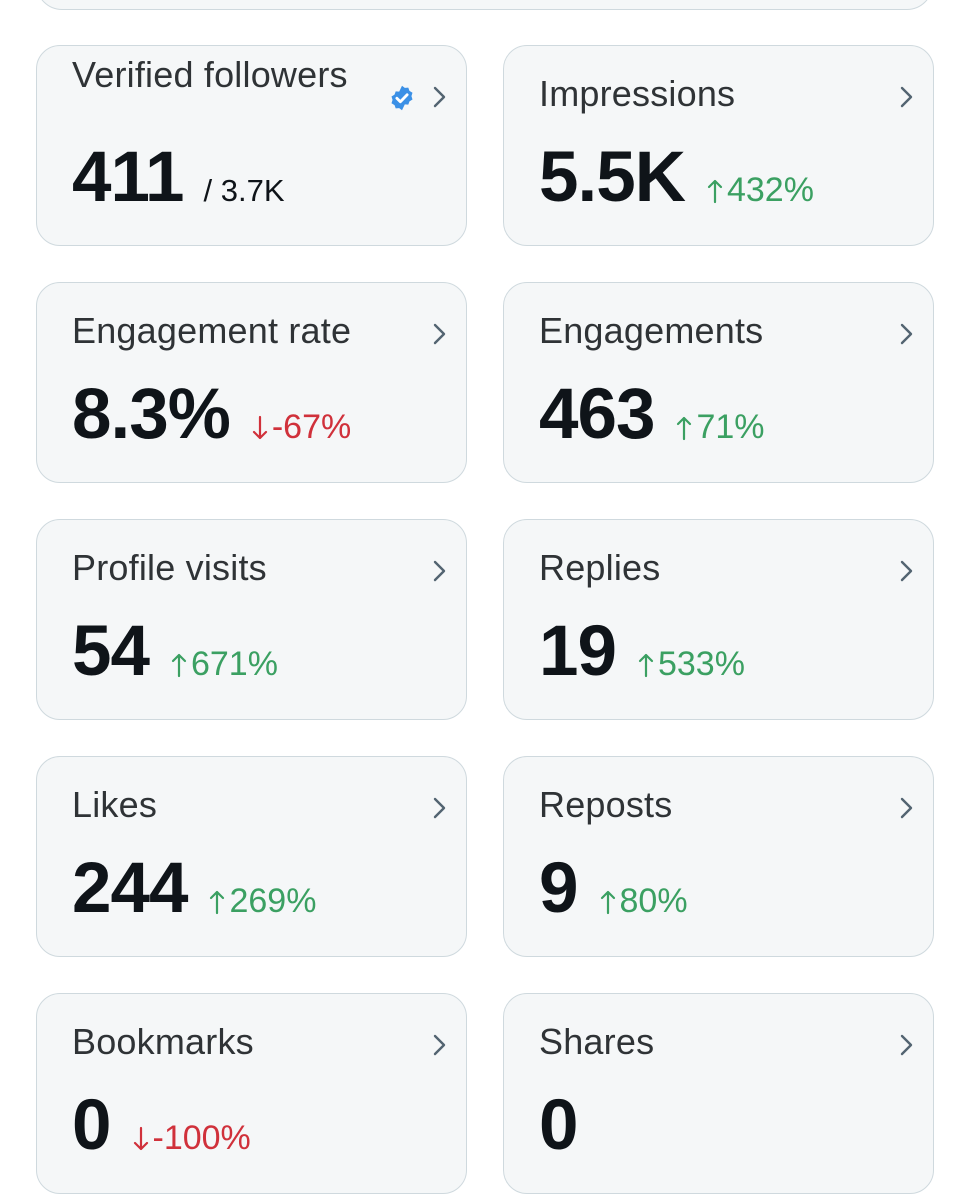 This screenshot has height=1200, width=970. Describe the element at coordinates (718, 1093) in the screenshot. I see `card-shares: Shares 0` at that location.